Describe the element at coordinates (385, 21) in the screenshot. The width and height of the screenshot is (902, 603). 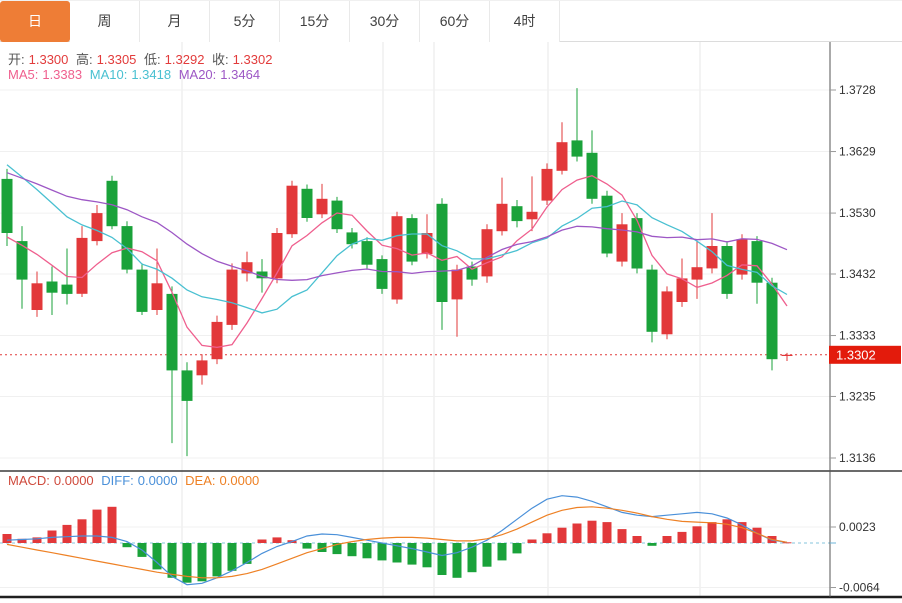
I see `tab-30分: 30分` at that location.